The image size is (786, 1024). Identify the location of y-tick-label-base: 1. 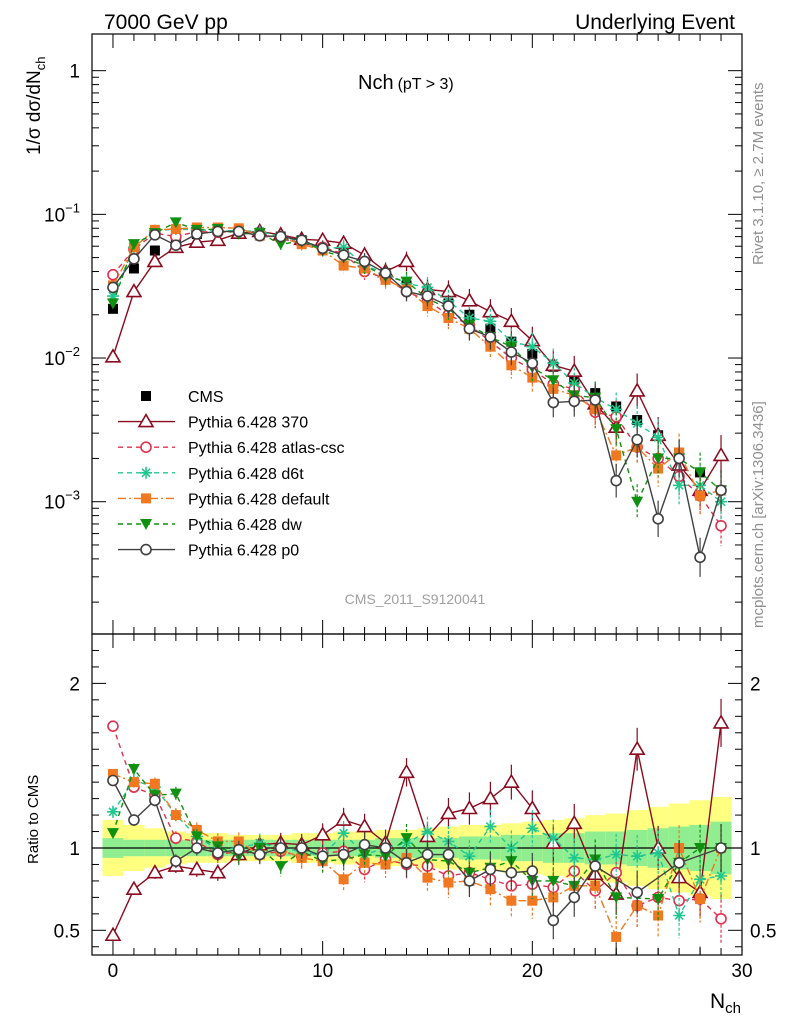
(74, 72).